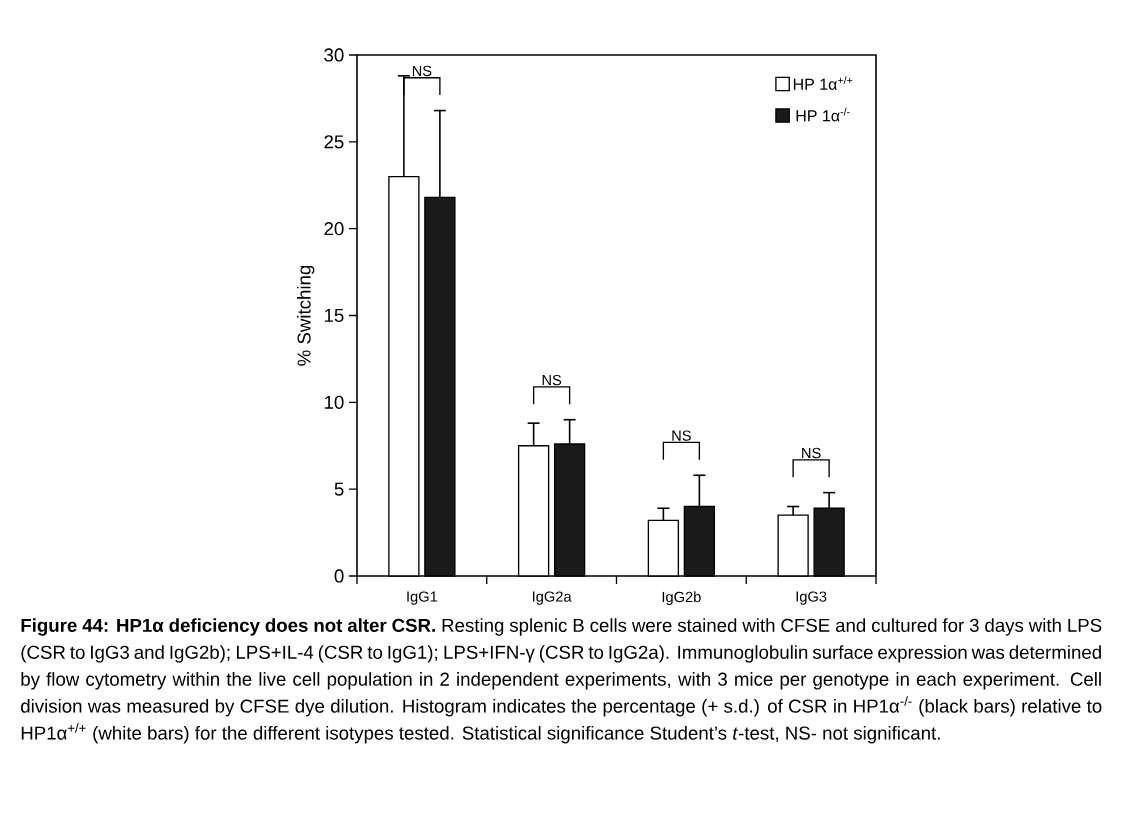  Describe the element at coordinates (811, 598) in the screenshot. I see `x-tick-label: IgG3` at that location.